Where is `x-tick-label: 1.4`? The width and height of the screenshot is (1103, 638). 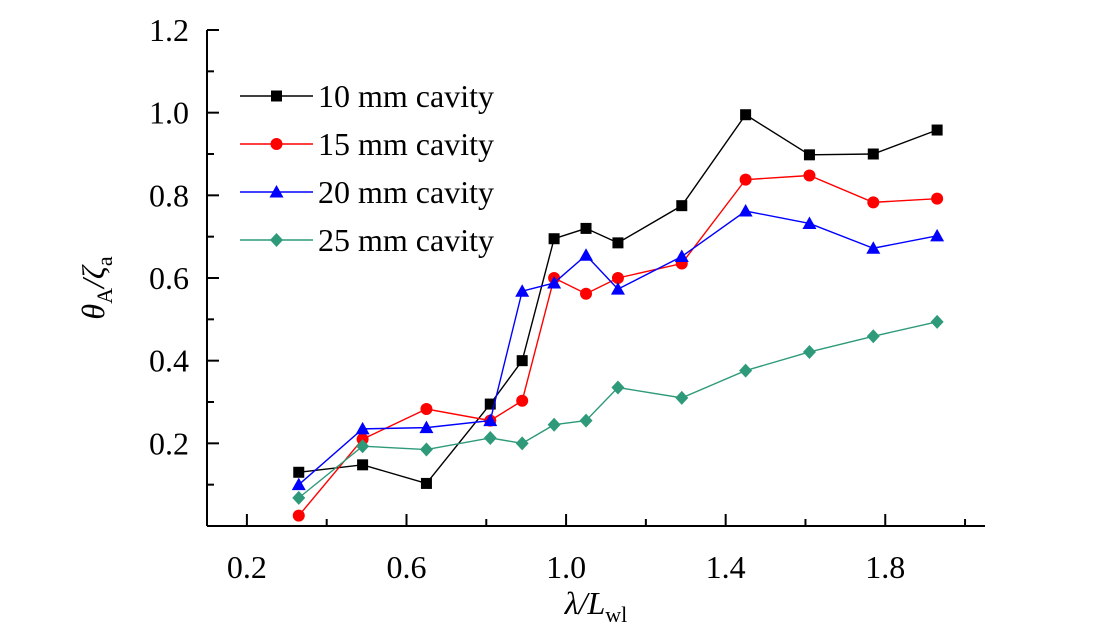 x-tick-label: 1.4 is located at coordinates (726, 567).